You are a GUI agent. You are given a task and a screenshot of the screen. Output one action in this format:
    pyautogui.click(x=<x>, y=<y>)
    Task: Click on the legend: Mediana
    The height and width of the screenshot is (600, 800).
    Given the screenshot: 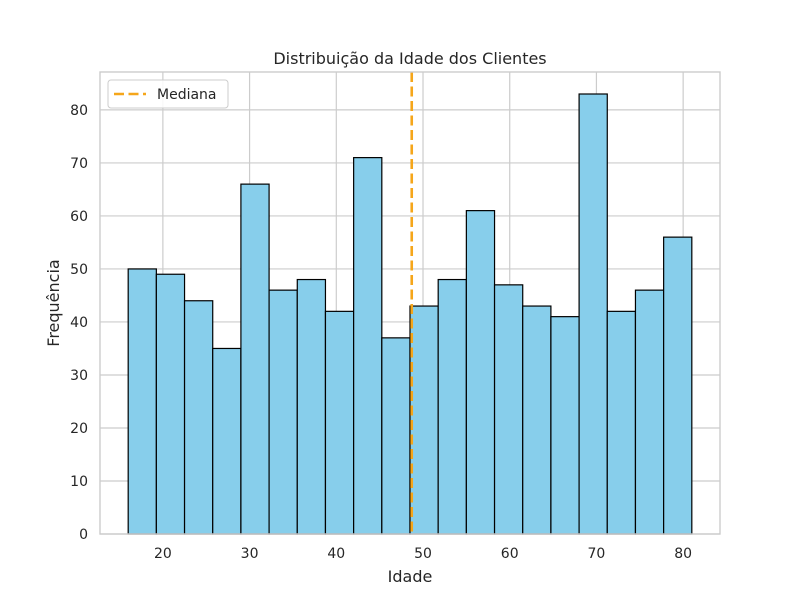 What is the action you would take?
    pyautogui.click(x=168, y=94)
    